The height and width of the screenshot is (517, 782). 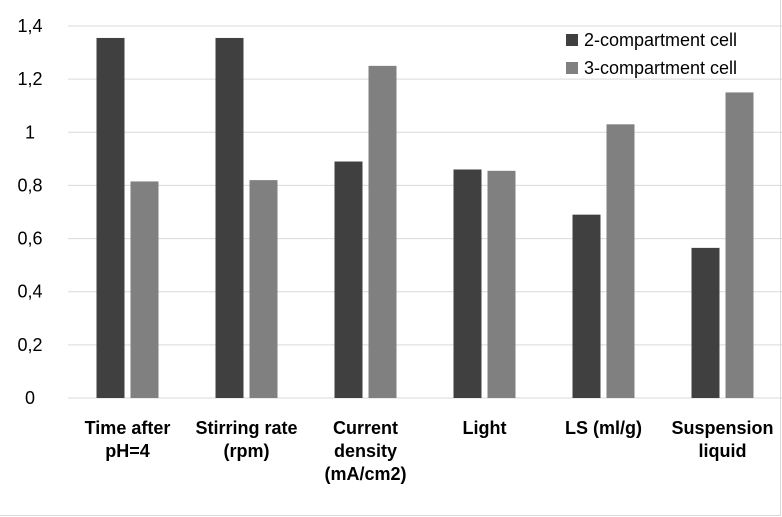 I want to click on y-tick-label: 0,6, so click(x=29, y=239).